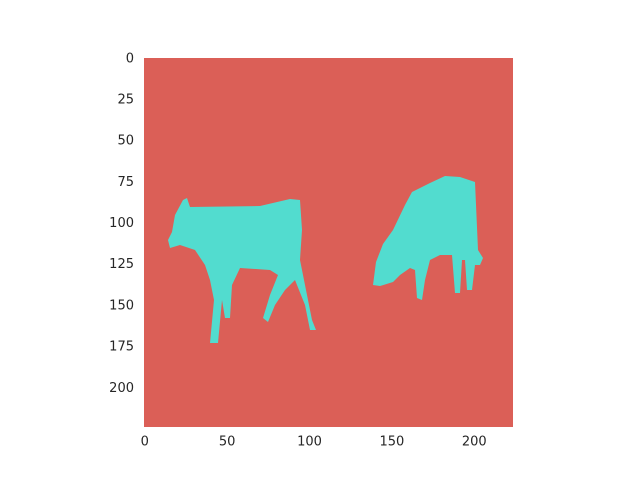 The width and height of the screenshot is (640, 480). Describe the element at coordinates (227, 442) in the screenshot. I see `x-tick-label: 50` at that location.